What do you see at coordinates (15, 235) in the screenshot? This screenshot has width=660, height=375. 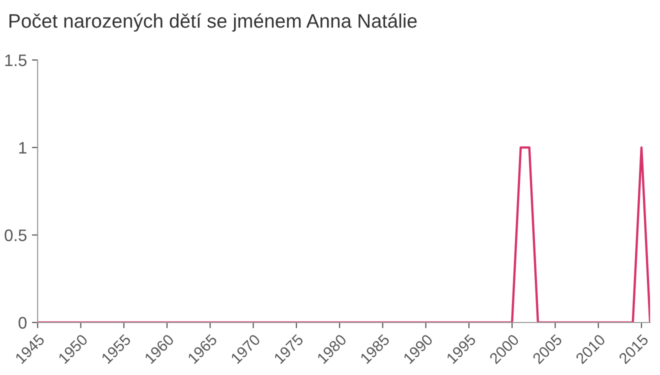 I see `y-tick-label: 0.5` at bounding box center [15, 235].